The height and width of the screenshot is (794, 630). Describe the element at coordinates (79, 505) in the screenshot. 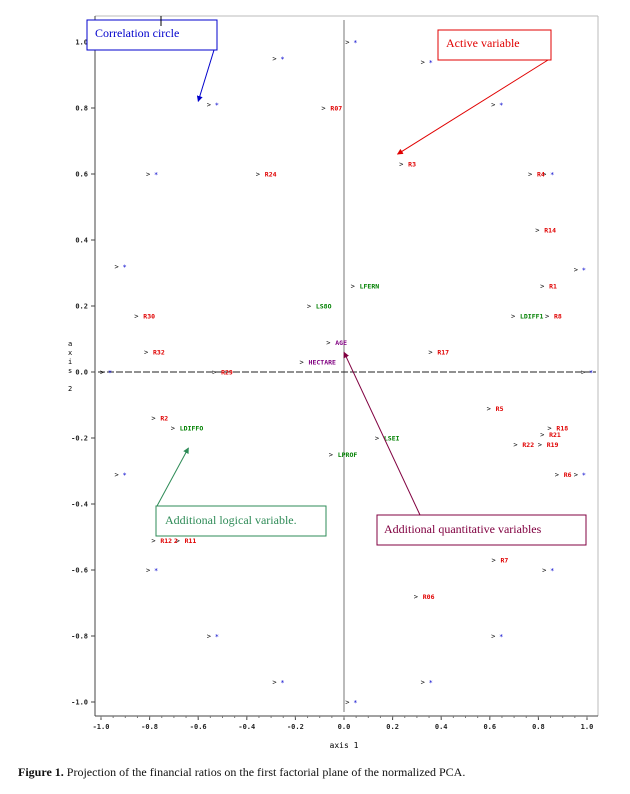

I see `y-tick-label: -0.4` at that location.